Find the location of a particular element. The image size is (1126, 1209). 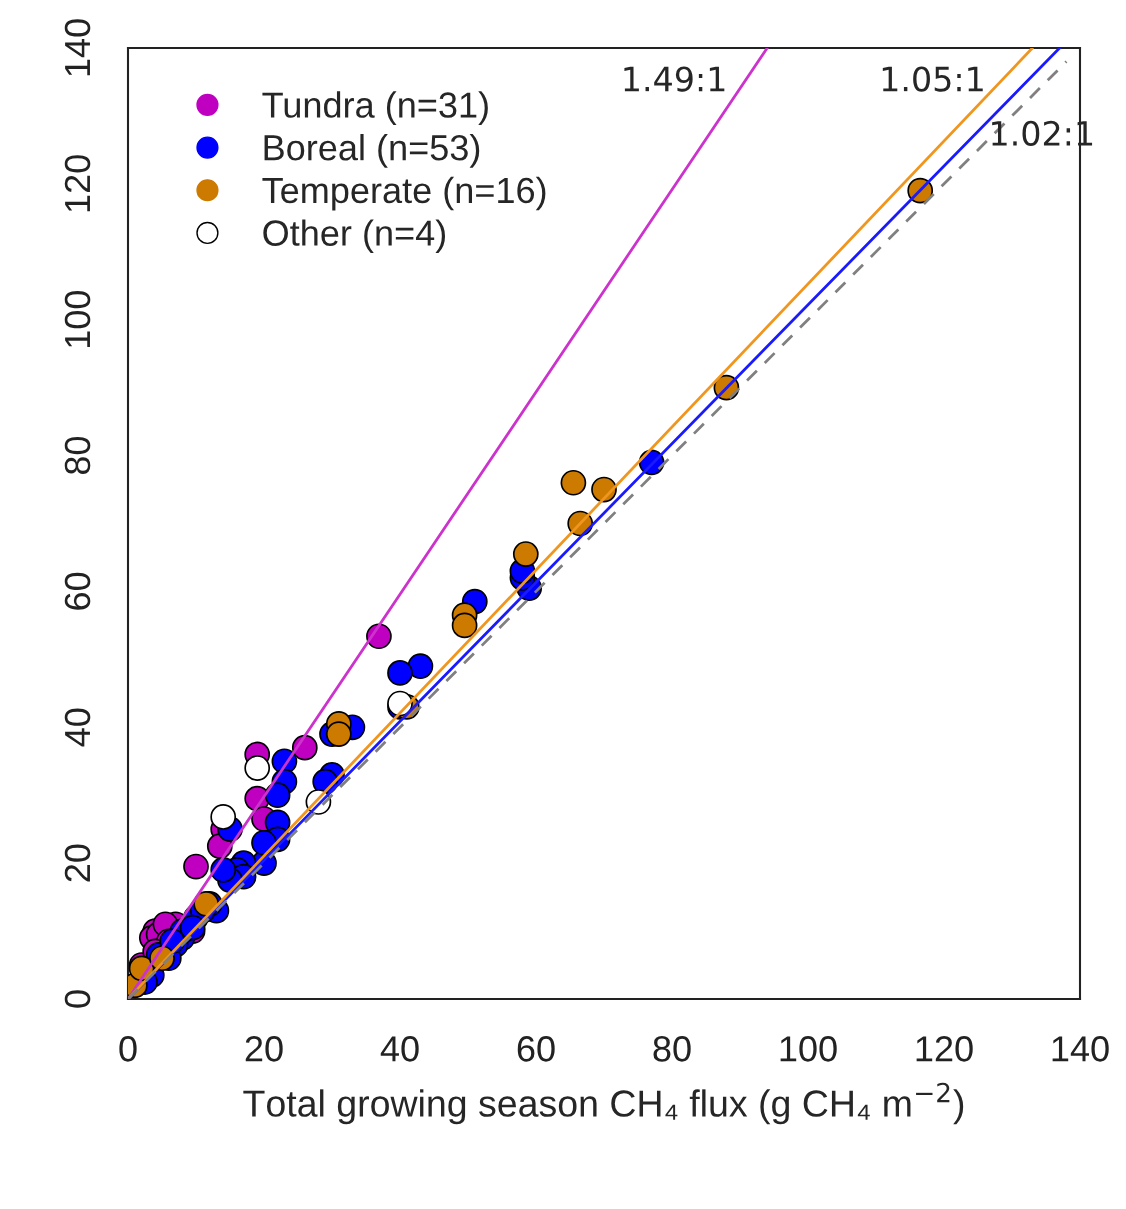

x-tick-label: 140 is located at coordinates (1080, 1049).